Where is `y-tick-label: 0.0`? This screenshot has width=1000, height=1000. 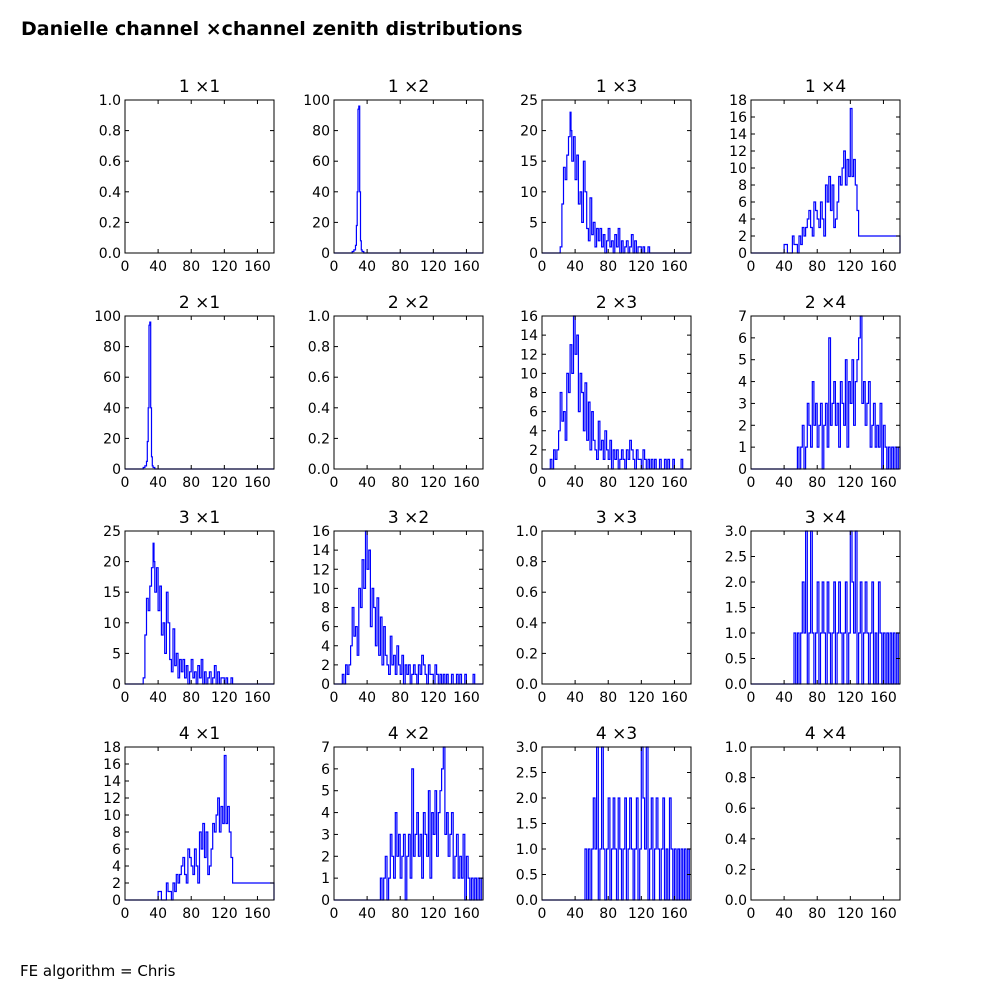 y-tick-label: 0.0 is located at coordinates (110, 254).